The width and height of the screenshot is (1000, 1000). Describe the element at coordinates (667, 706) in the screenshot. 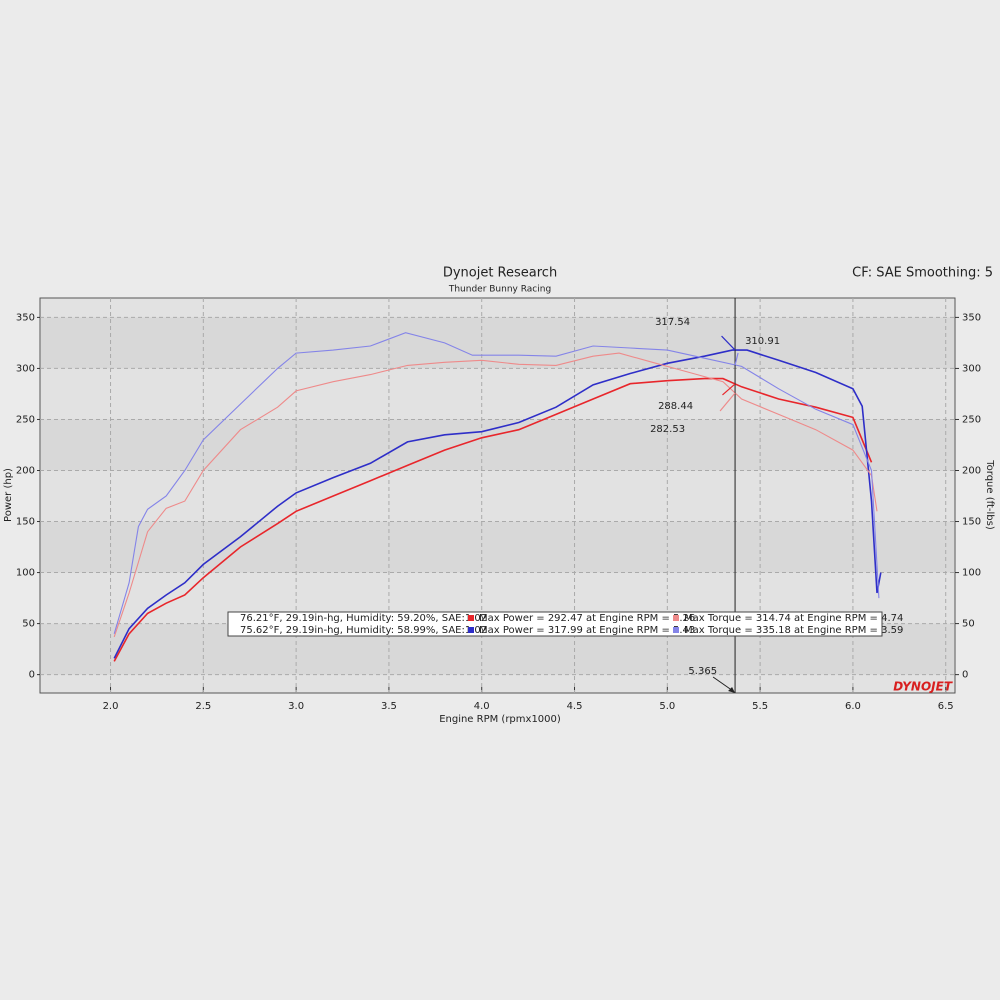

I see `x-tick-label: 5.0` at that location.